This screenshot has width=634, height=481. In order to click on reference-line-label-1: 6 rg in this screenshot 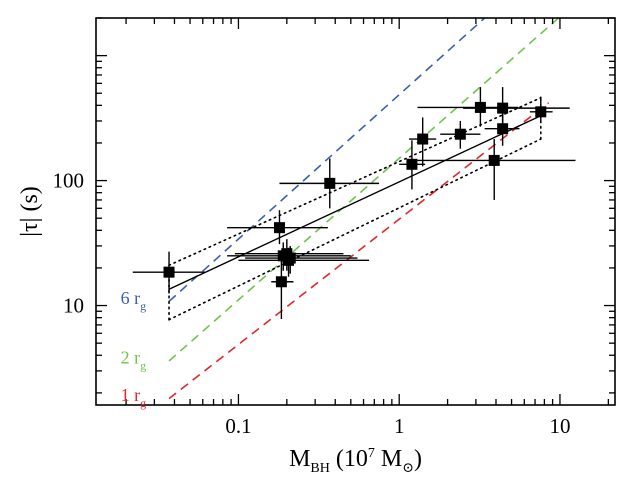, I will do `click(134, 300)`.